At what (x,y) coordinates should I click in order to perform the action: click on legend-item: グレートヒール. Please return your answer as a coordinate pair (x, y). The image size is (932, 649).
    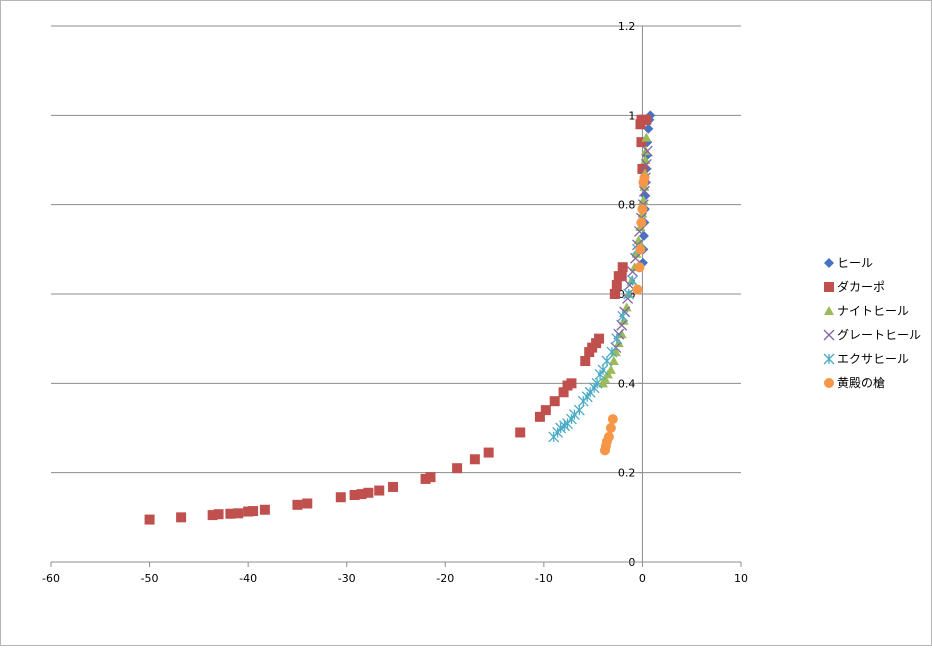
    Looking at the image, I should click on (872, 335).